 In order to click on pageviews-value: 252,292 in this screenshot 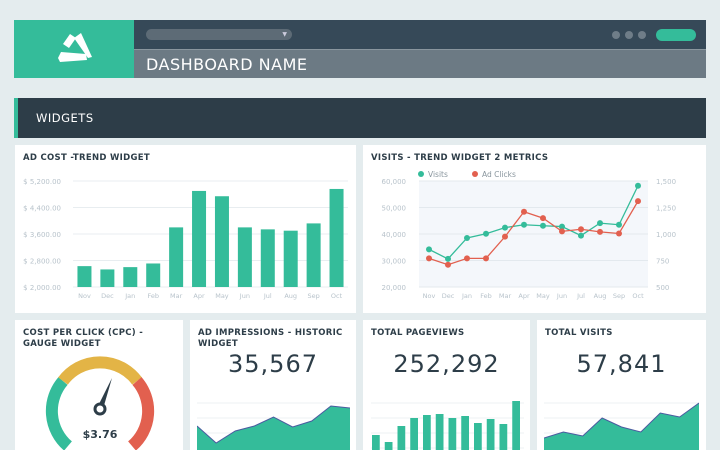, I will do `click(446, 364)`.